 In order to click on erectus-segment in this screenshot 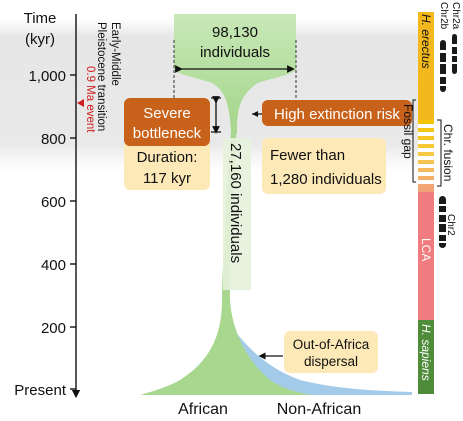, I will do `click(426, 66)`.